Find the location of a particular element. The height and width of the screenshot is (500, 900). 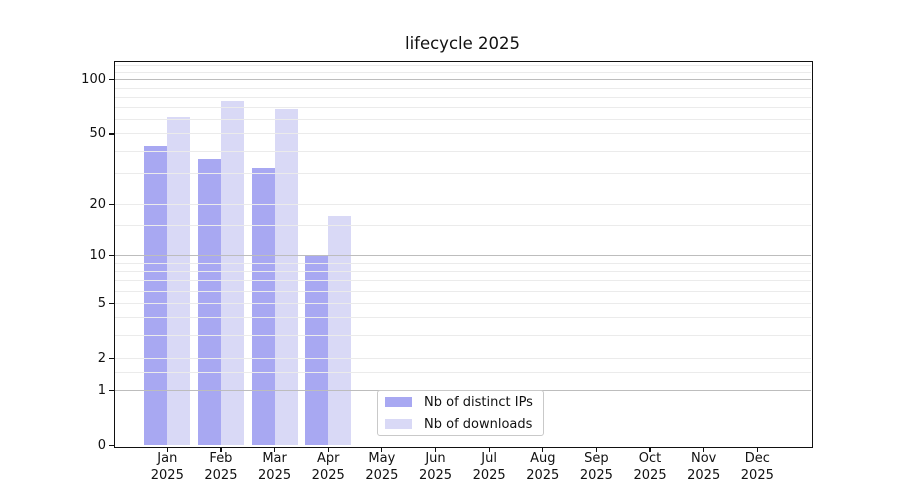

x-tick-label-sep: Sep 2025 is located at coordinates (596, 467).